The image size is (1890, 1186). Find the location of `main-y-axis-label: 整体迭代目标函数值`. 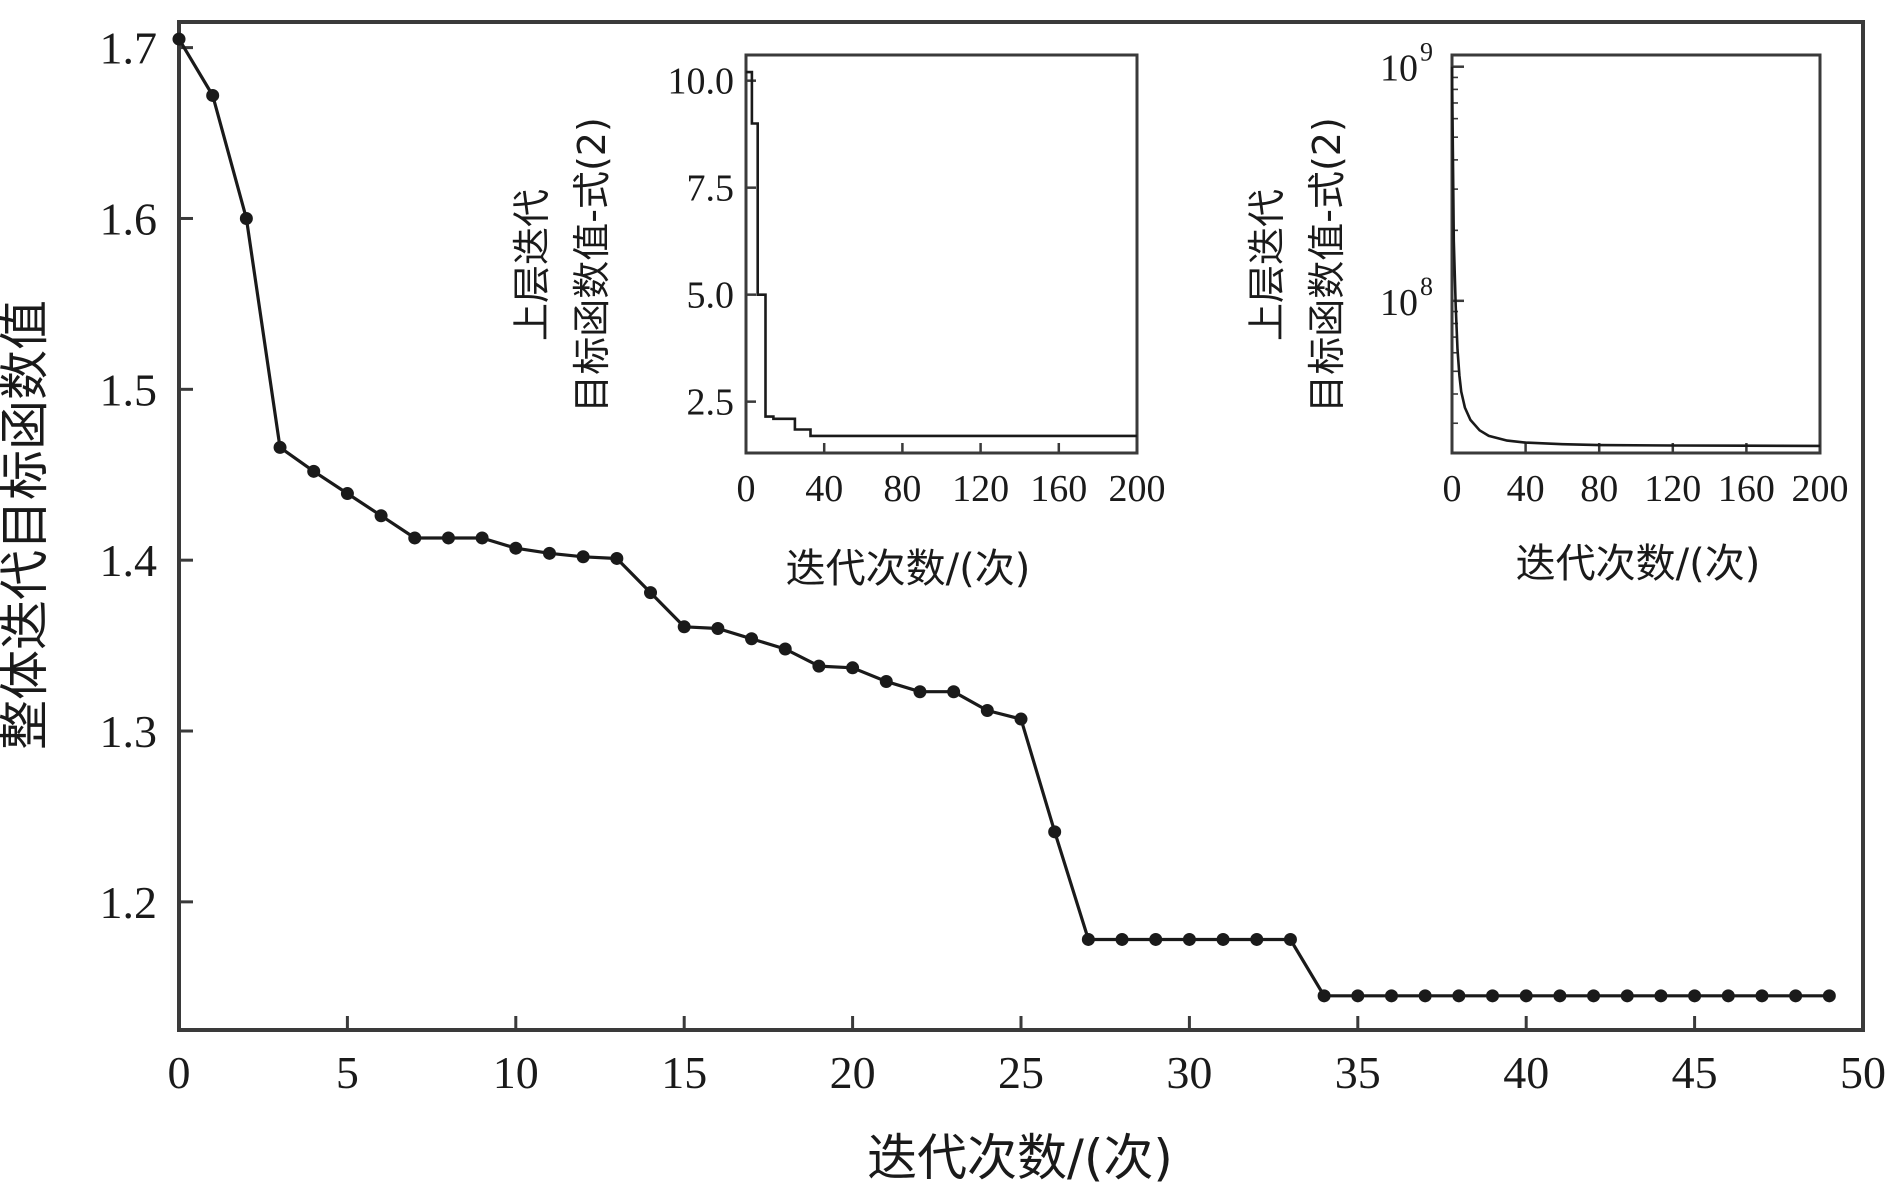

main-y-axis-label: 整体迭代目标函数值 is located at coordinates (27, 525).